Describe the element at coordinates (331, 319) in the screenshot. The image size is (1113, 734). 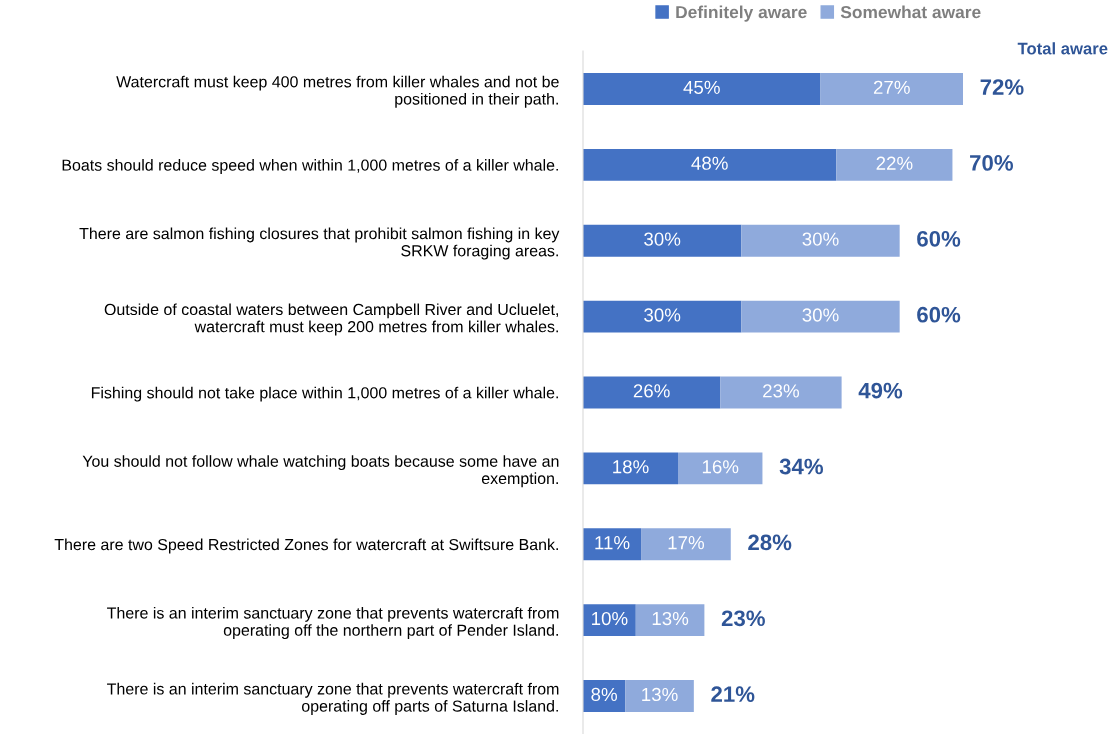
I see `y-tick-label: Outside of coastal waters between Campbell River and Ucluelet, watercraft must keep 200 metres from killer whales.` at that location.